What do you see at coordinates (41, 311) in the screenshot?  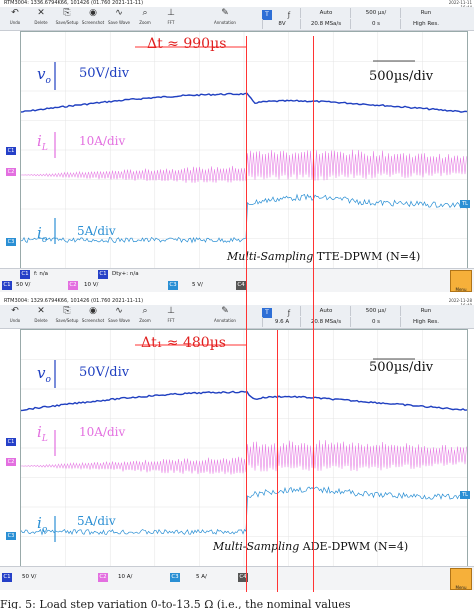 I see `delete-icon: ✕` at bounding box center [41, 311].